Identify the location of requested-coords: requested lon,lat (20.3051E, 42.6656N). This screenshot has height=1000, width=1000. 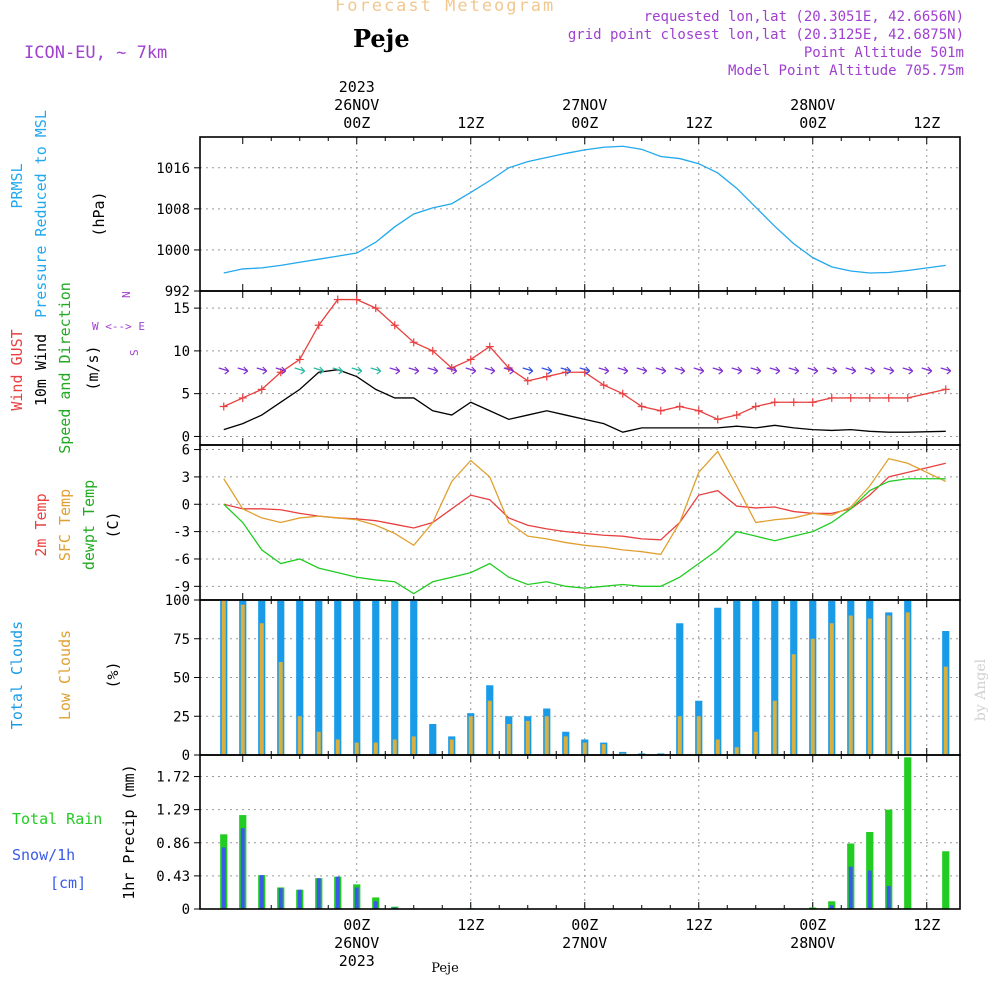
(803, 17).